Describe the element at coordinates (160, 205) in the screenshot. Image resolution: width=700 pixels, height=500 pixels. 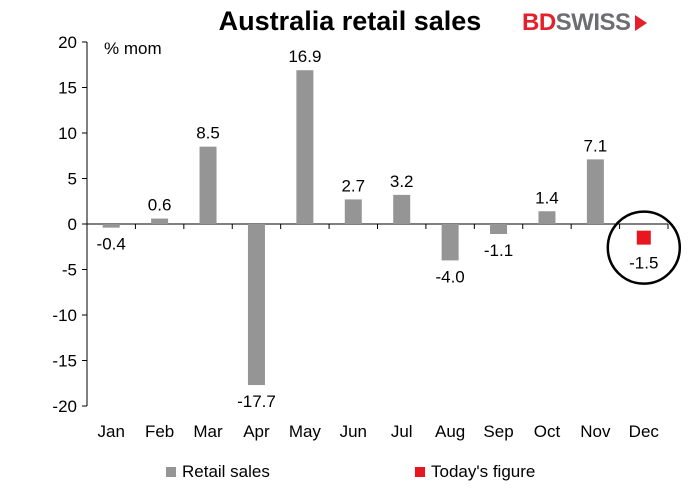
I see `data-label: 0.6` at that location.